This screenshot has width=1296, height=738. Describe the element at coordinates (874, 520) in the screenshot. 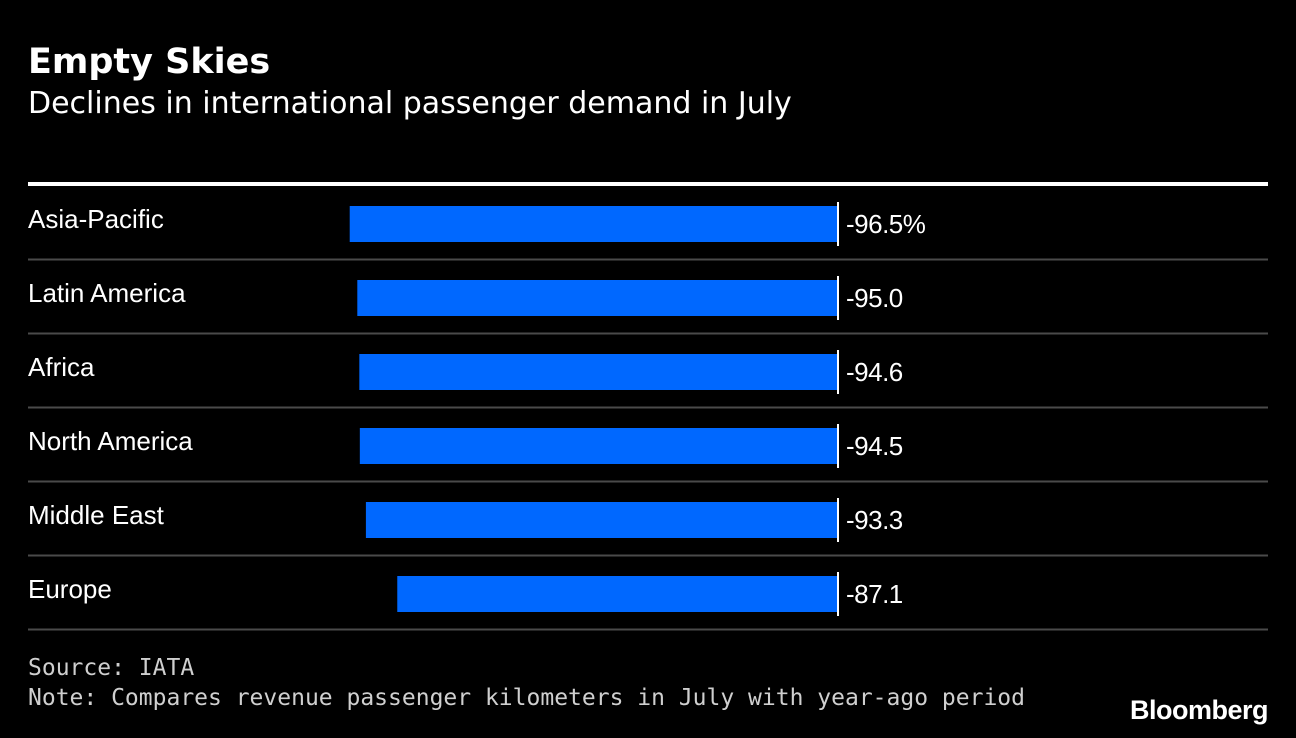

I see `data-label: -93.3` at that location.